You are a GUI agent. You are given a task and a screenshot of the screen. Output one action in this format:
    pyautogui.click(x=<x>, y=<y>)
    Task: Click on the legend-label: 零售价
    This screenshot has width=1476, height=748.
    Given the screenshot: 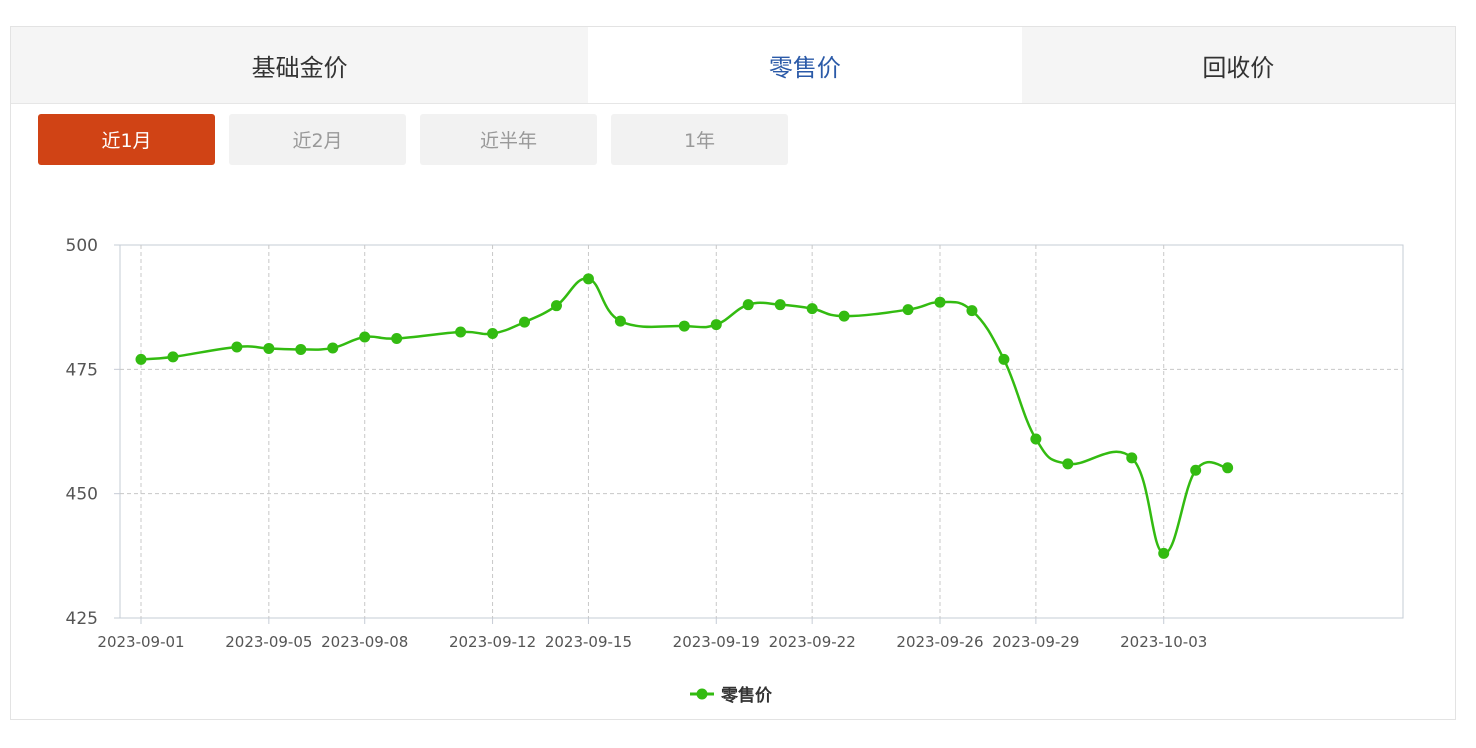 What is the action you would take?
    pyautogui.click(x=746, y=695)
    